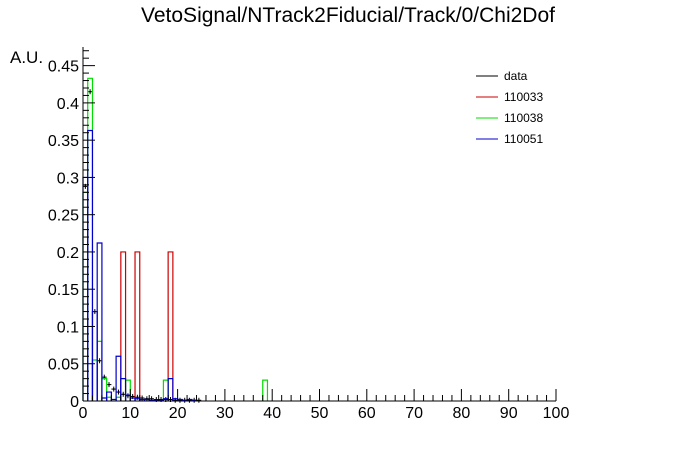  I want to click on legend-label-110038: 110038, so click(523, 118).